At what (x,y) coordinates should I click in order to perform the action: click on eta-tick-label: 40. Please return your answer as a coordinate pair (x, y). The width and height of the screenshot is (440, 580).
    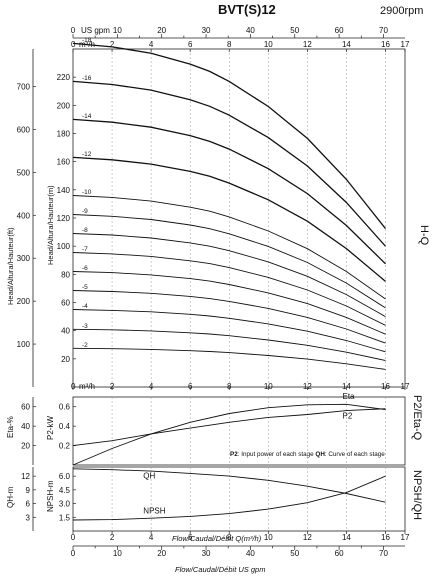
    Looking at the image, I should click on (25, 426).